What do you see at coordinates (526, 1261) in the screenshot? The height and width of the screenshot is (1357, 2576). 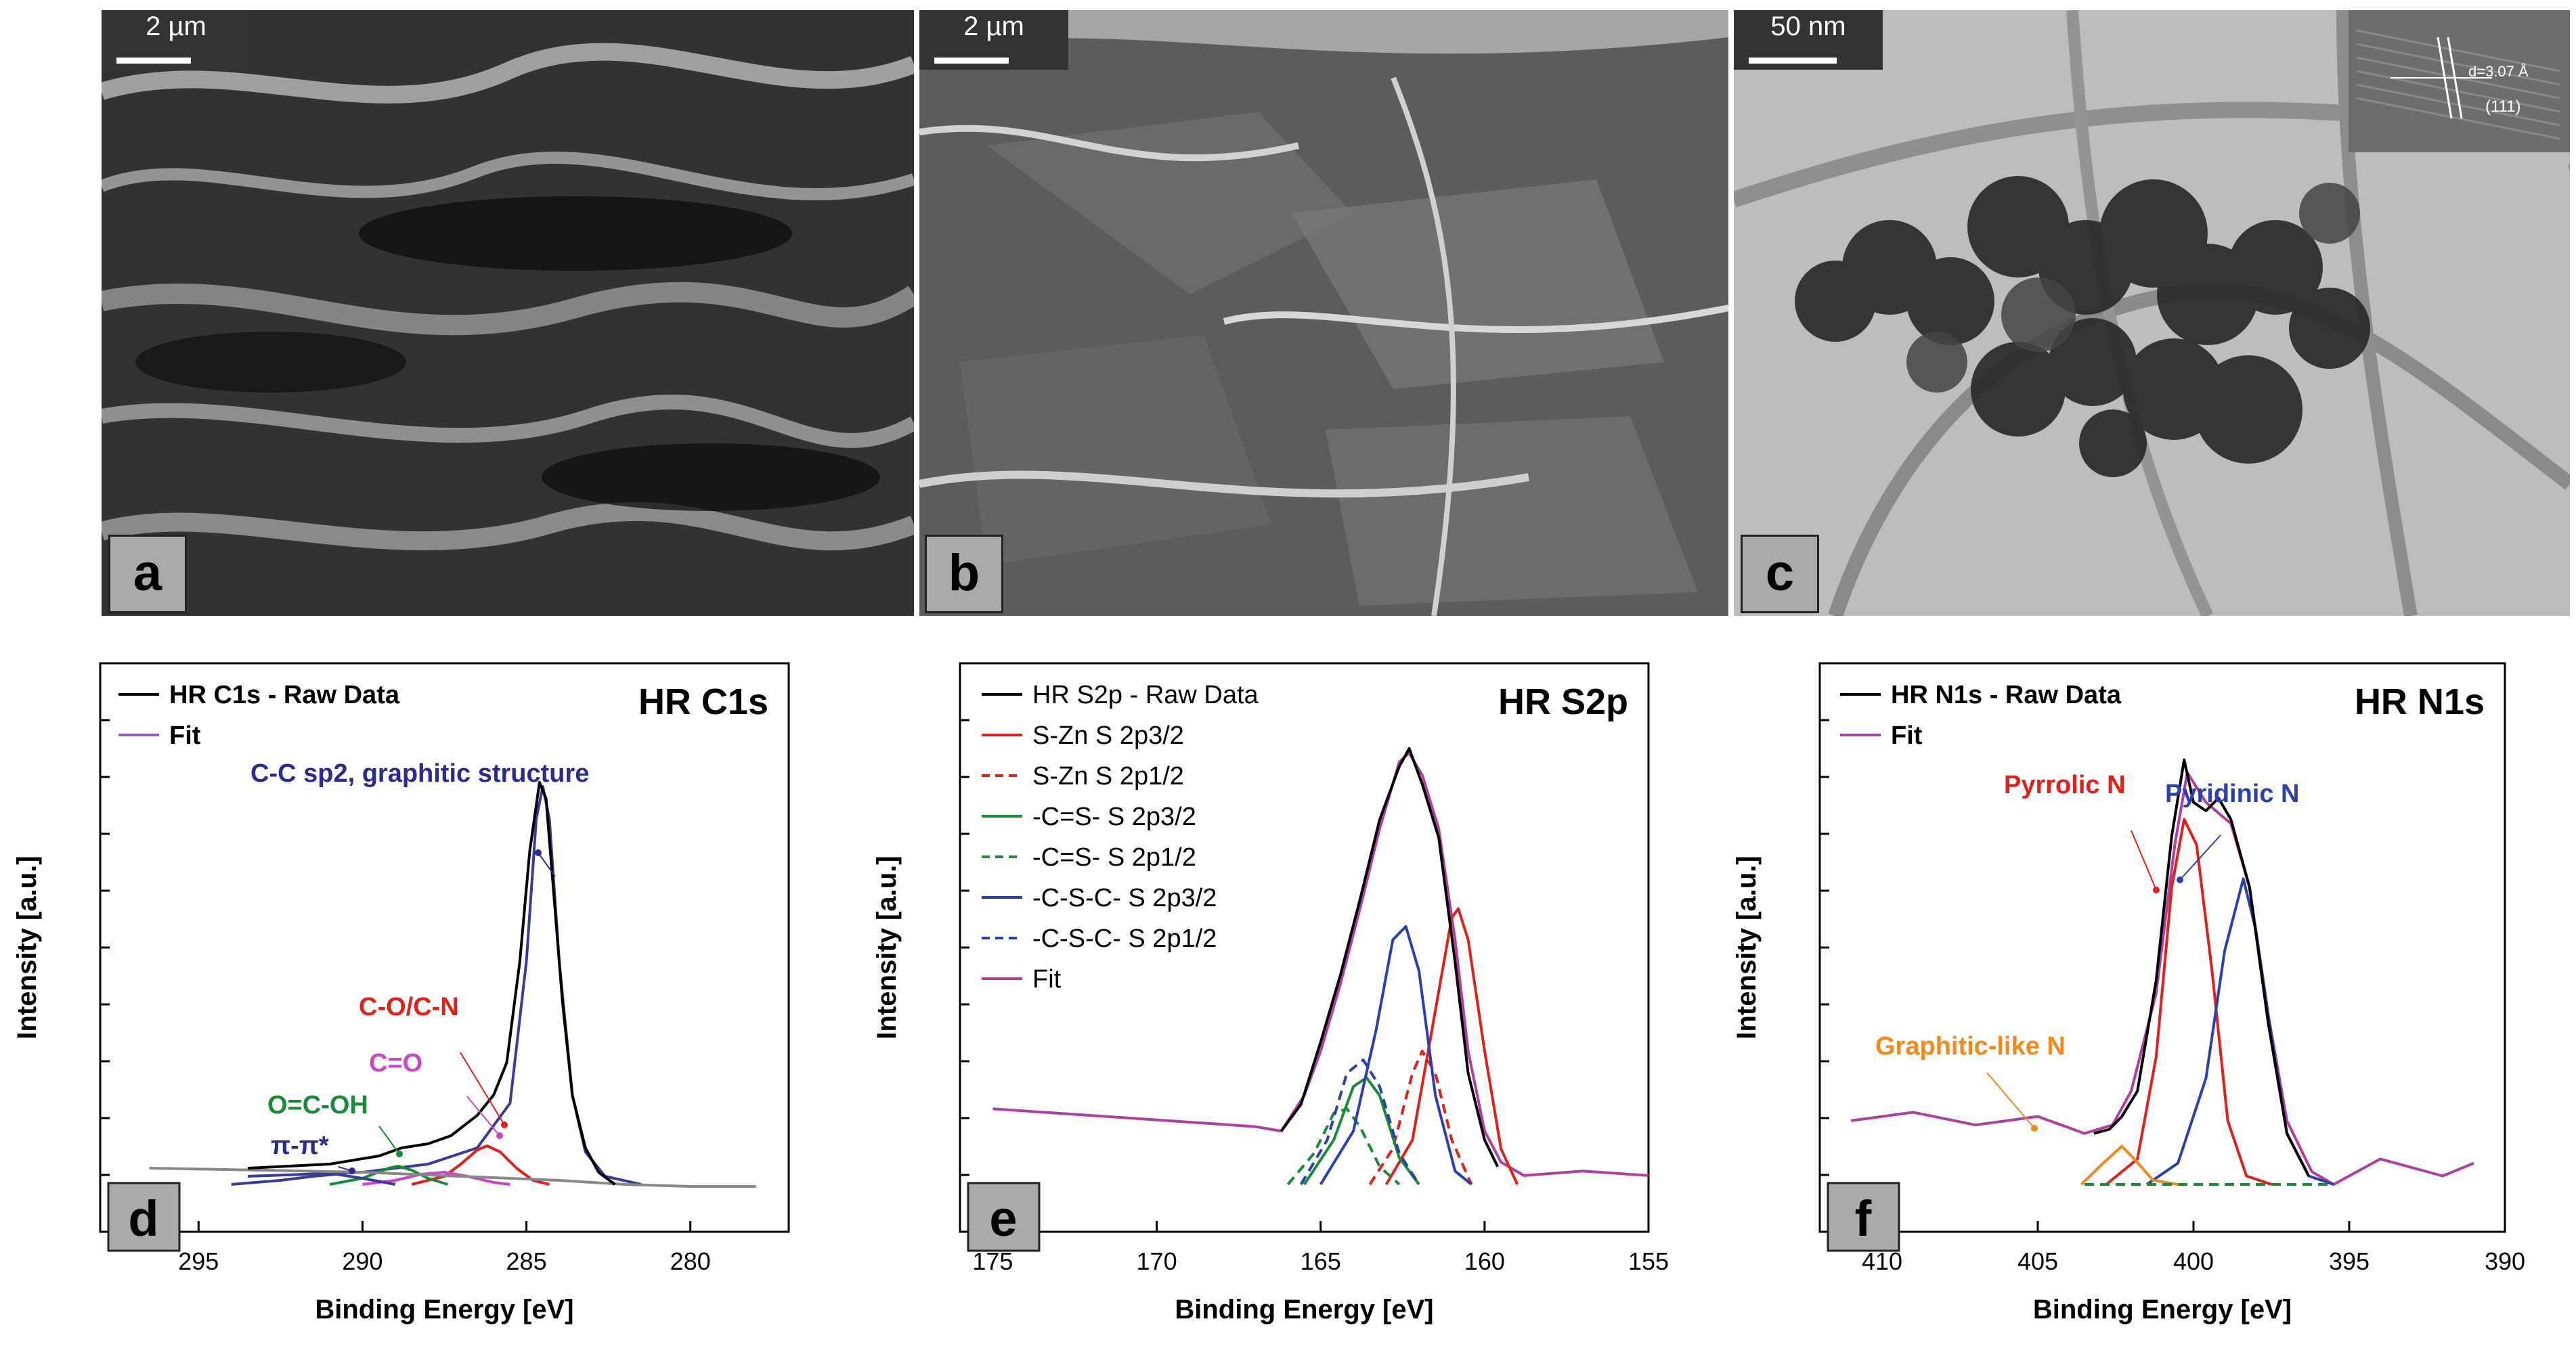 I see `x-tick-label: 285` at bounding box center [526, 1261].